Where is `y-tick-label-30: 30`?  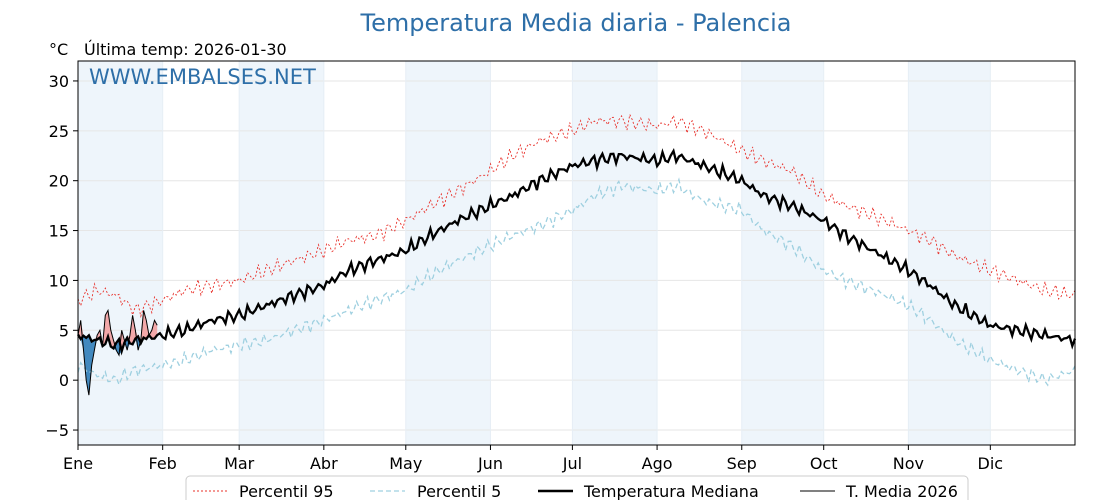 y-tick-label-30: 30 is located at coordinates (59, 81).